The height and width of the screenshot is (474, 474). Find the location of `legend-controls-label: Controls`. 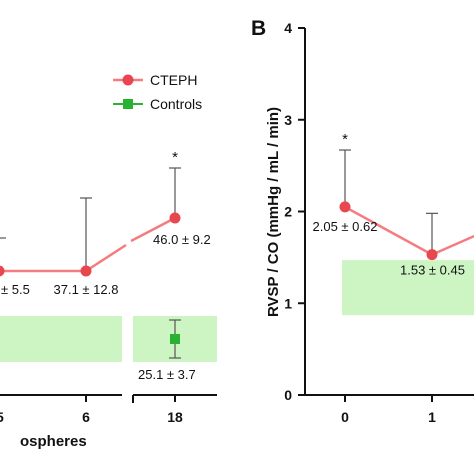

legend-controls-label: Controls is located at coordinates (176, 104).